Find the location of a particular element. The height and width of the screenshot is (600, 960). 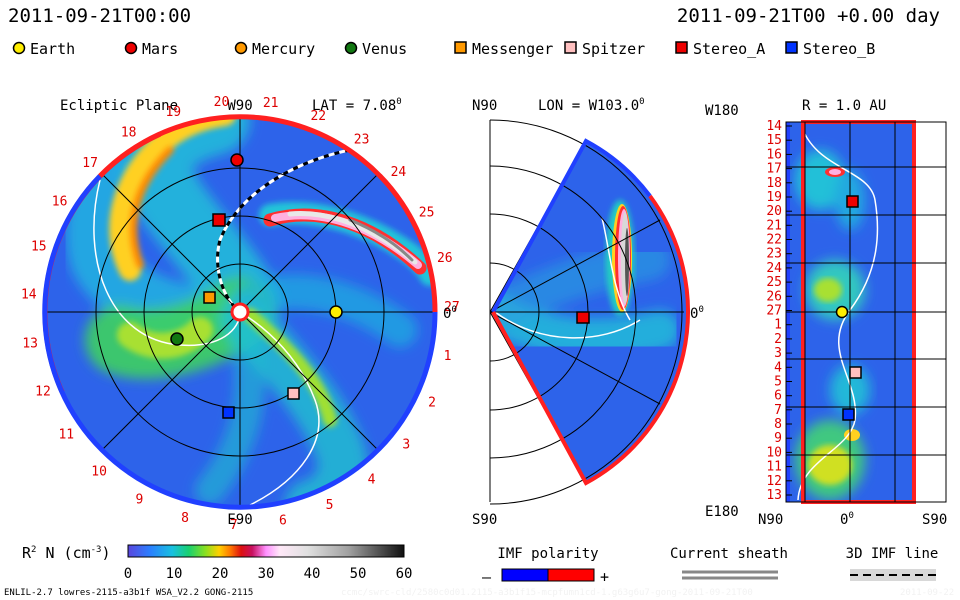

rotation-label: 10 is located at coordinates (99, 471).